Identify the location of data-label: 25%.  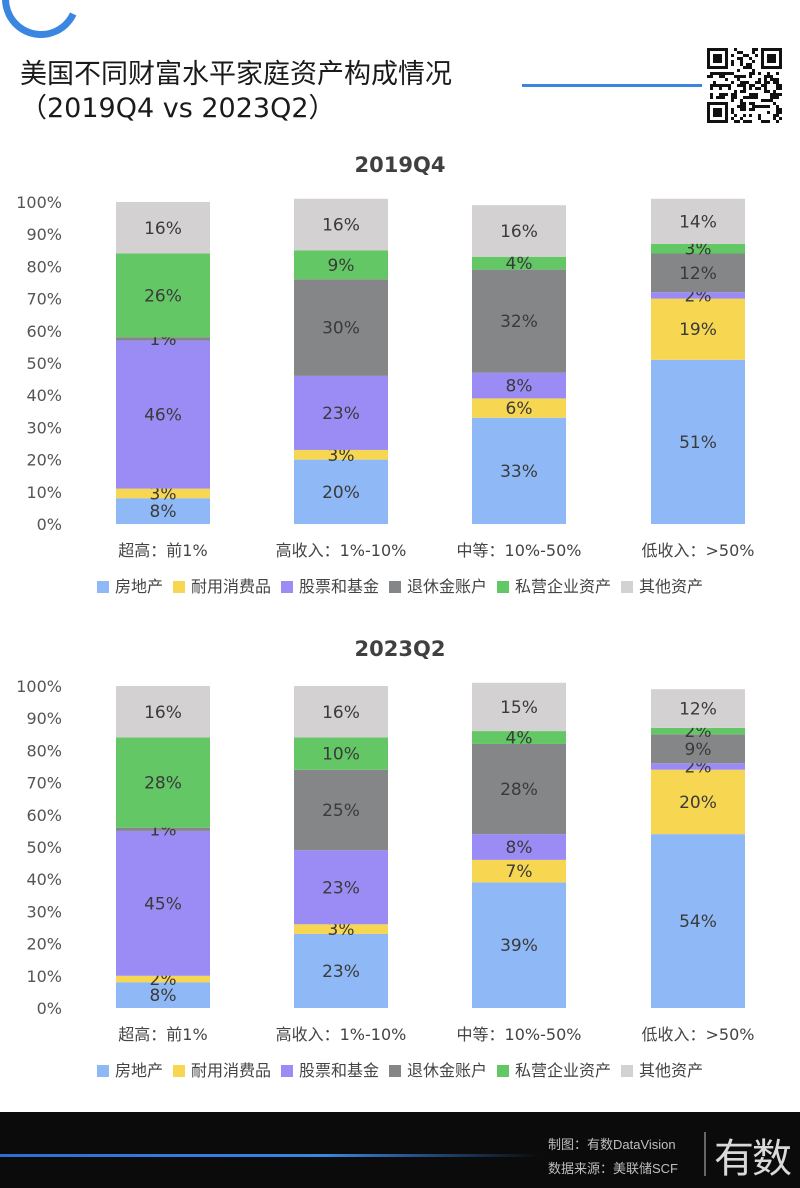
(341, 811).